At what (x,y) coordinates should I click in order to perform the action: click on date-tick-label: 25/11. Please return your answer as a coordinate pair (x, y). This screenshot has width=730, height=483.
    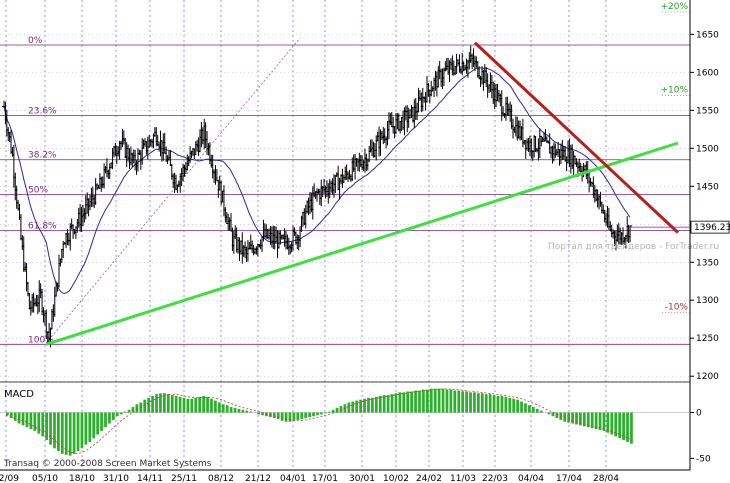
    Looking at the image, I should click on (184, 478).